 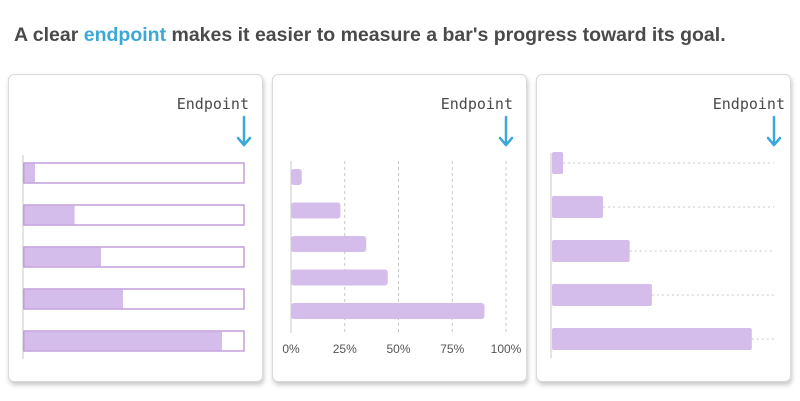 What do you see at coordinates (291, 349) in the screenshot?
I see `x-tick-label: 0%` at bounding box center [291, 349].